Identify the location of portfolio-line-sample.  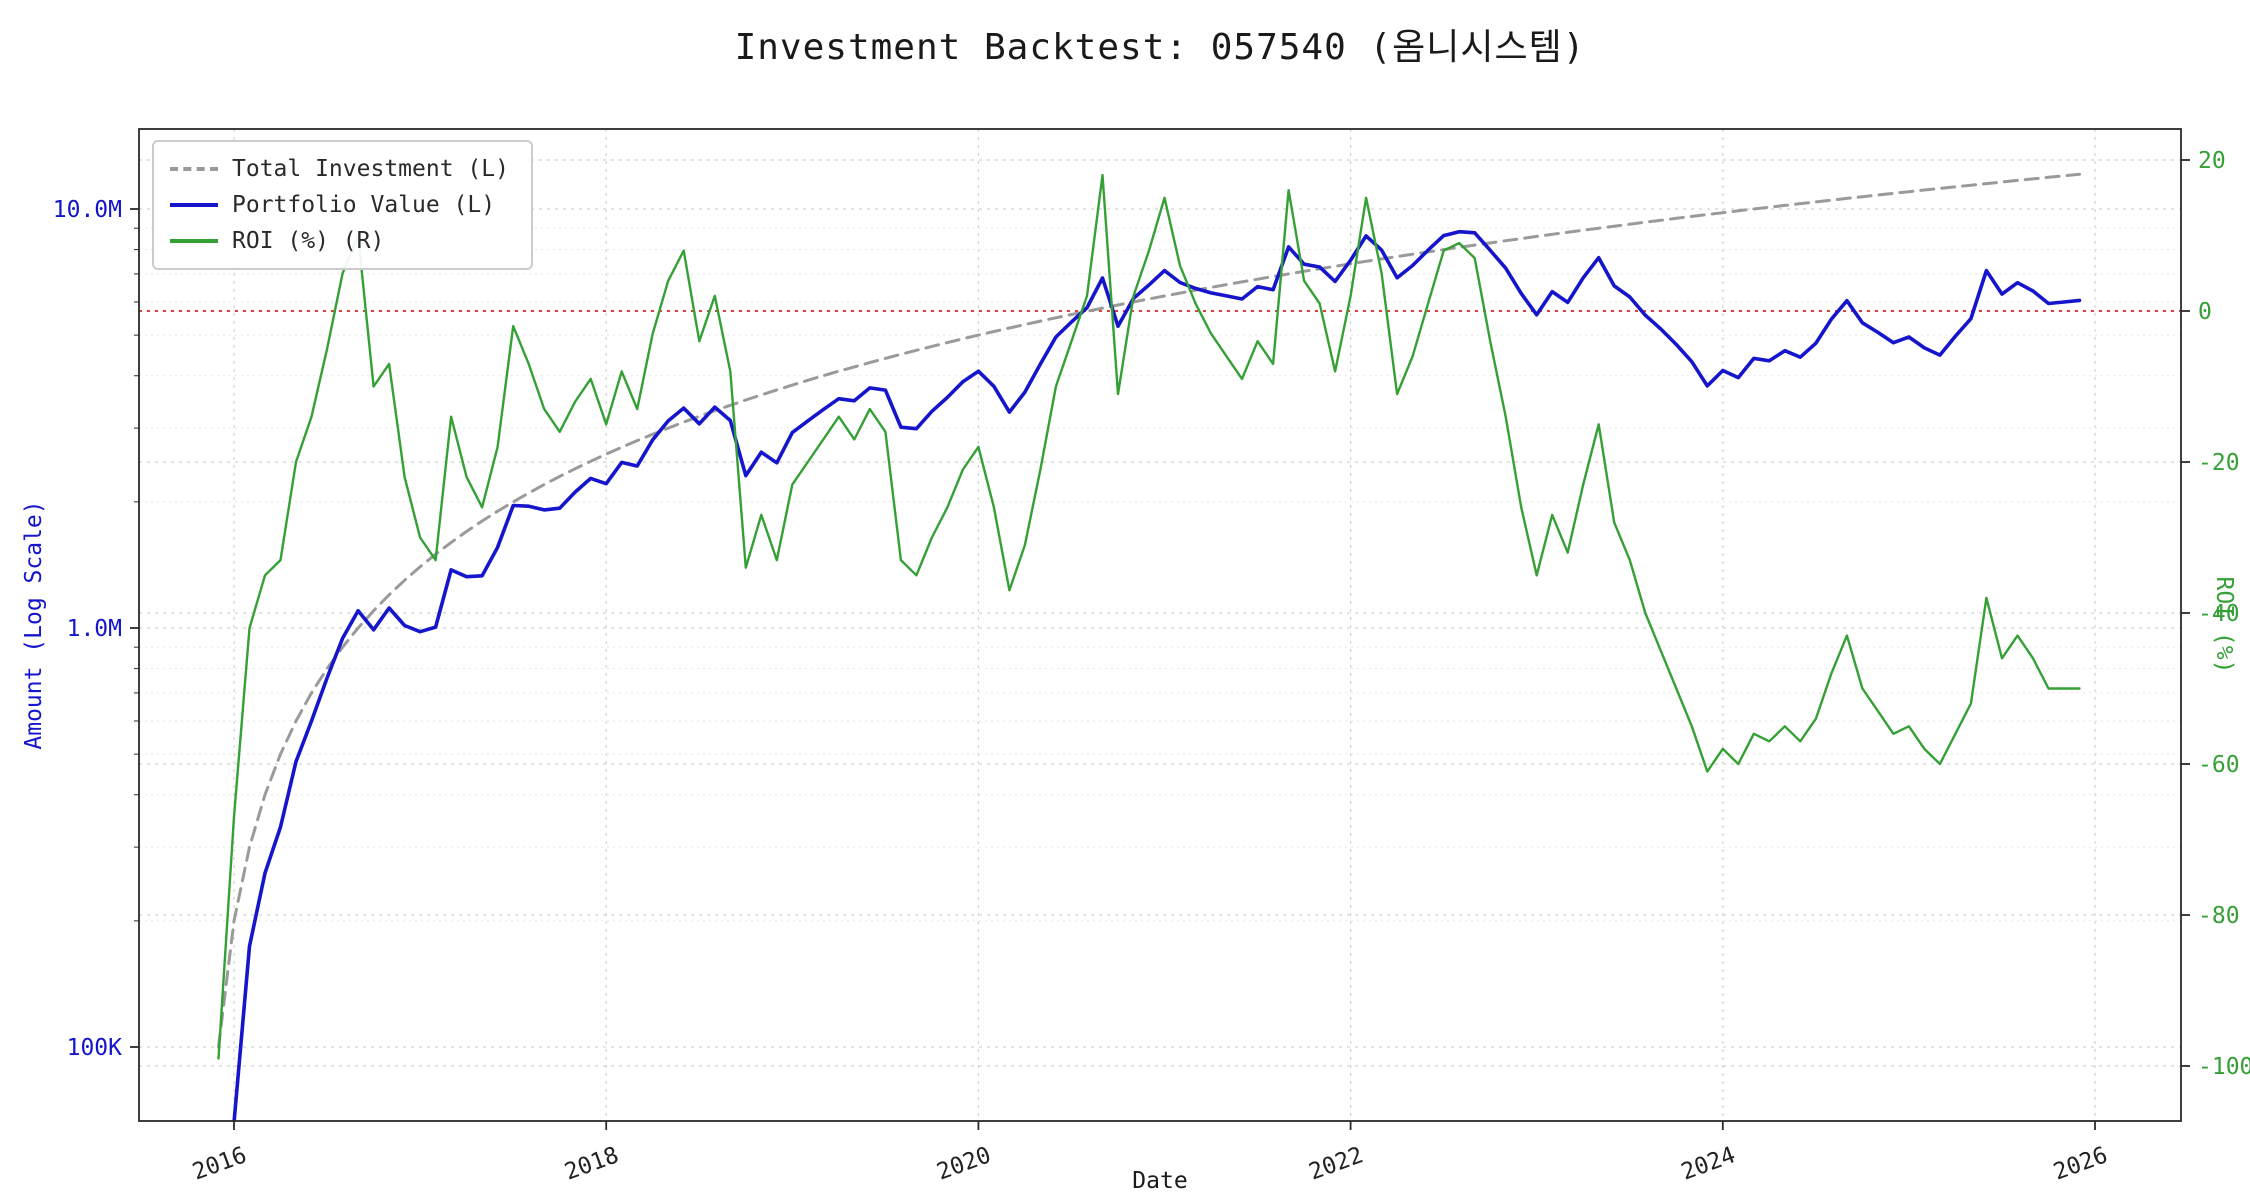
(194, 205).